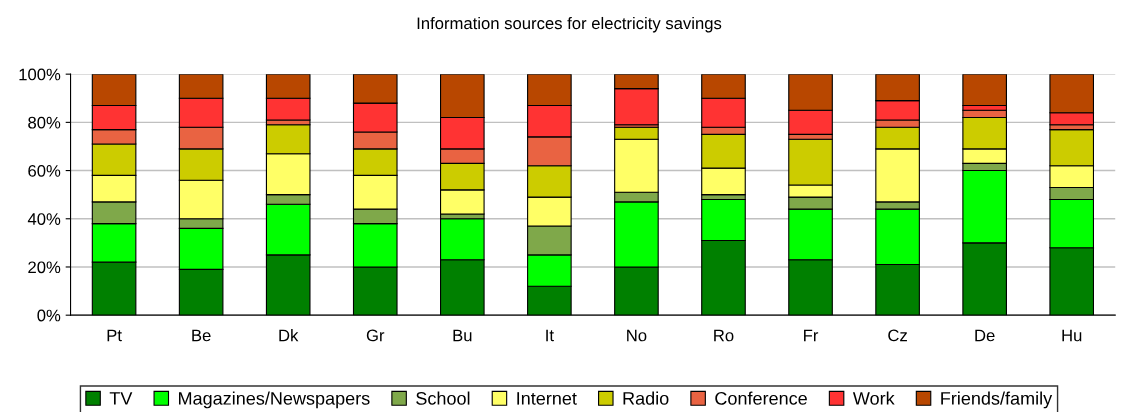  What do you see at coordinates (114, 335) in the screenshot?
I see `x-tick-label: Pt` at bounding box center [114, 335].